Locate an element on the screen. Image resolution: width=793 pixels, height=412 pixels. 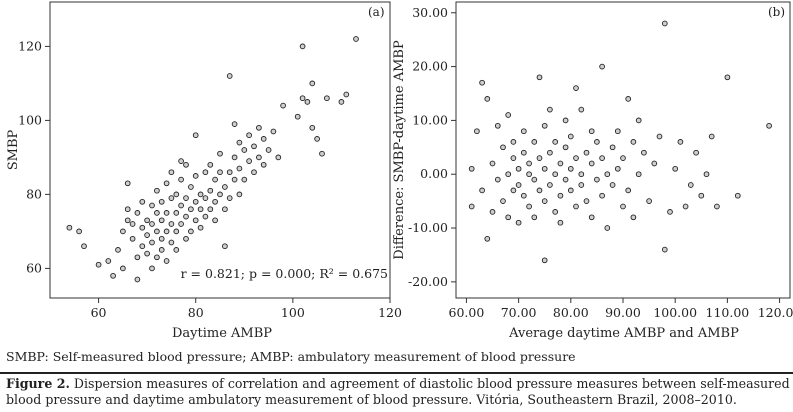
y-tick-label-b-1: 20.00 is located at coordinates (430, 66).